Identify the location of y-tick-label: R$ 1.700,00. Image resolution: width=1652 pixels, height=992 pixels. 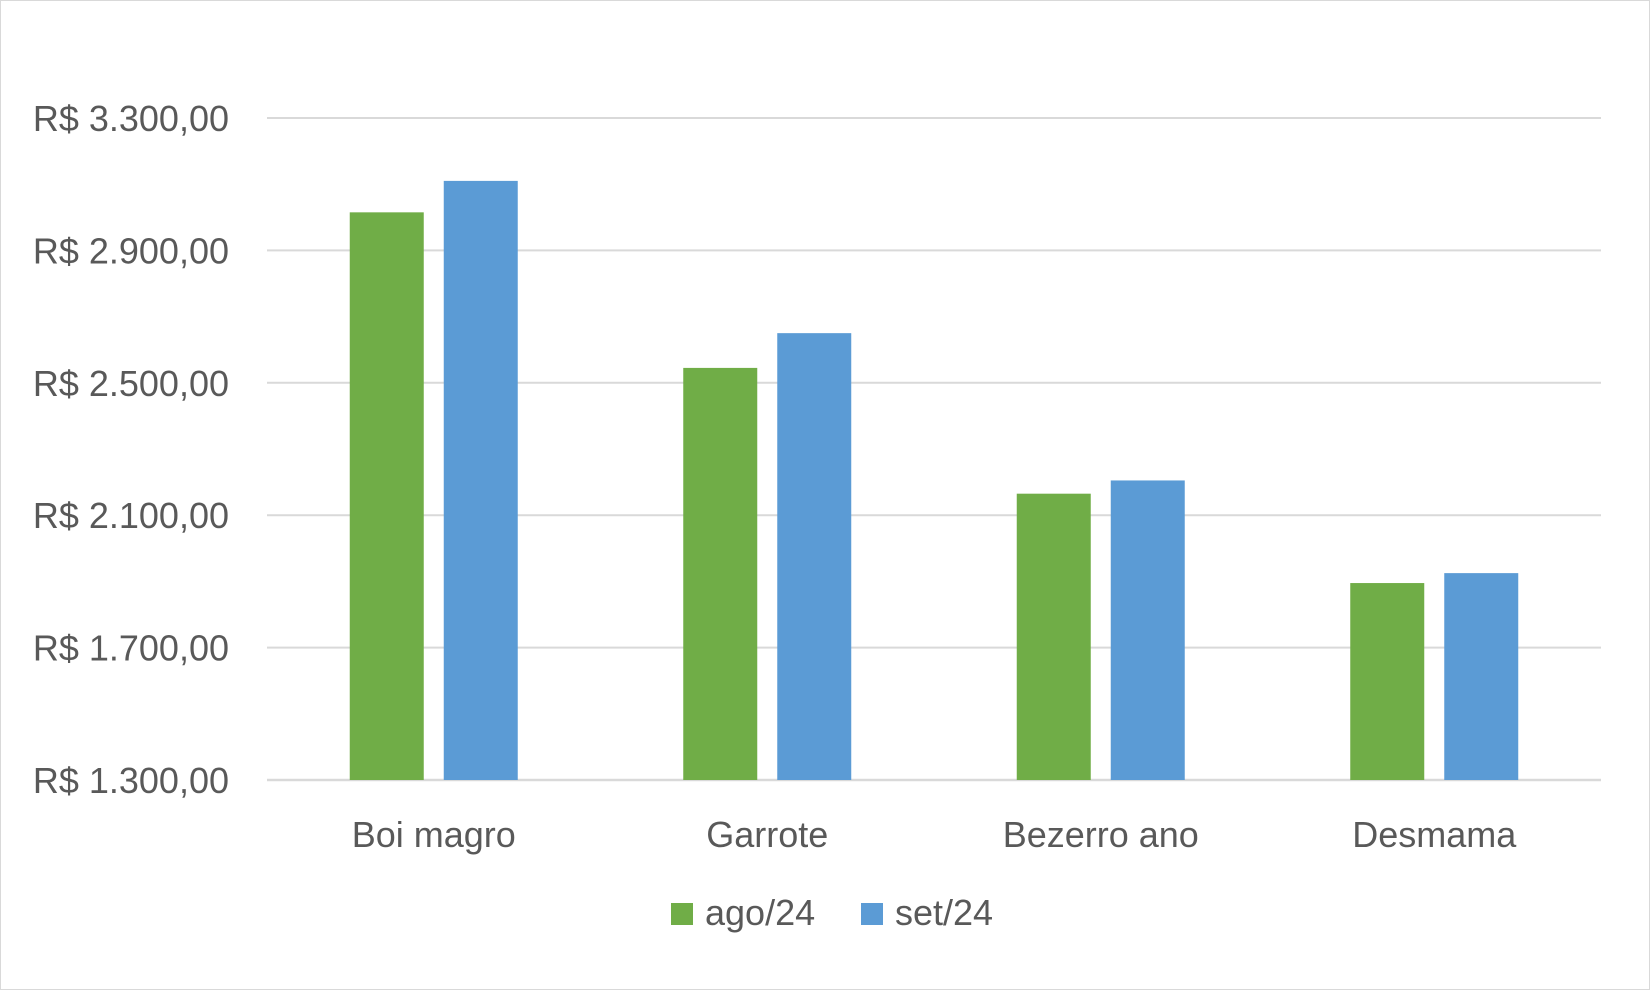
(131, 648).